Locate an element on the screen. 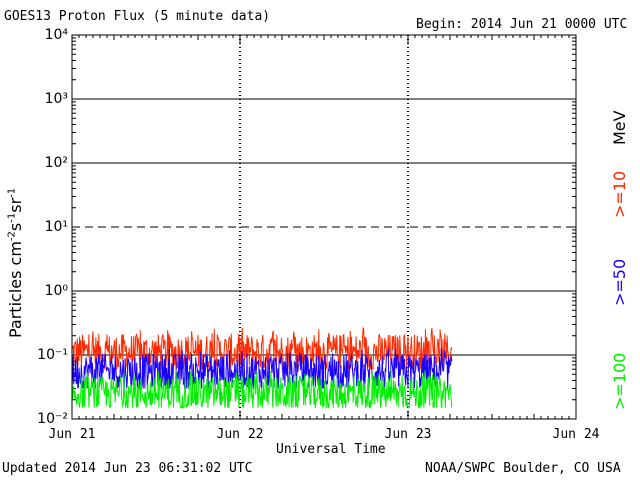 Image resolution: width=640 pixels, height=480 pixels. x-tick-label: Jun 21 is located at coordinates (72, 434).